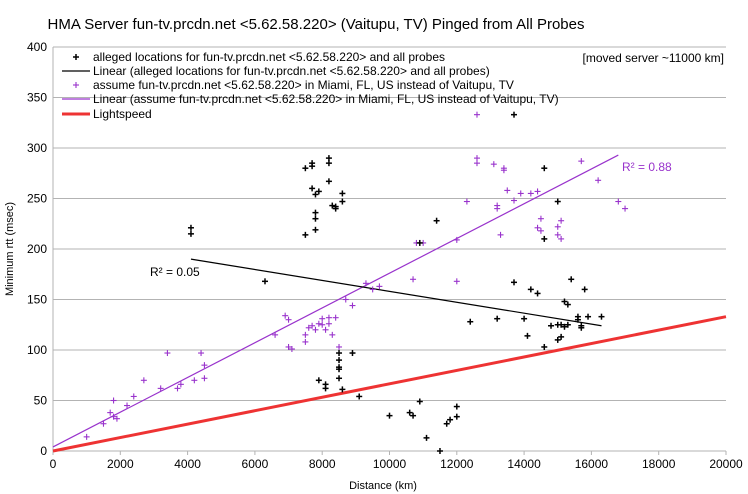 Image resolution: width=748 pixels, height=494 pixels. Describe the element at coordinates (255, 464) in the screenshot. I see `x-tick-label: 6000` at that location.